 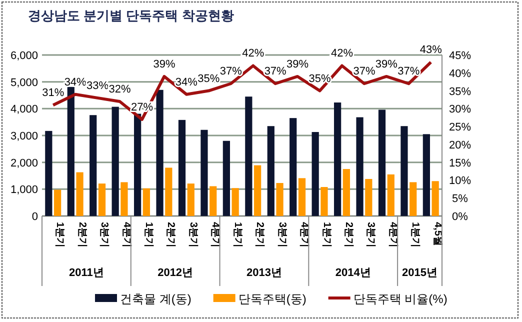 I want to click on y-tick-label: 1,000, so click(x=24, y=190).